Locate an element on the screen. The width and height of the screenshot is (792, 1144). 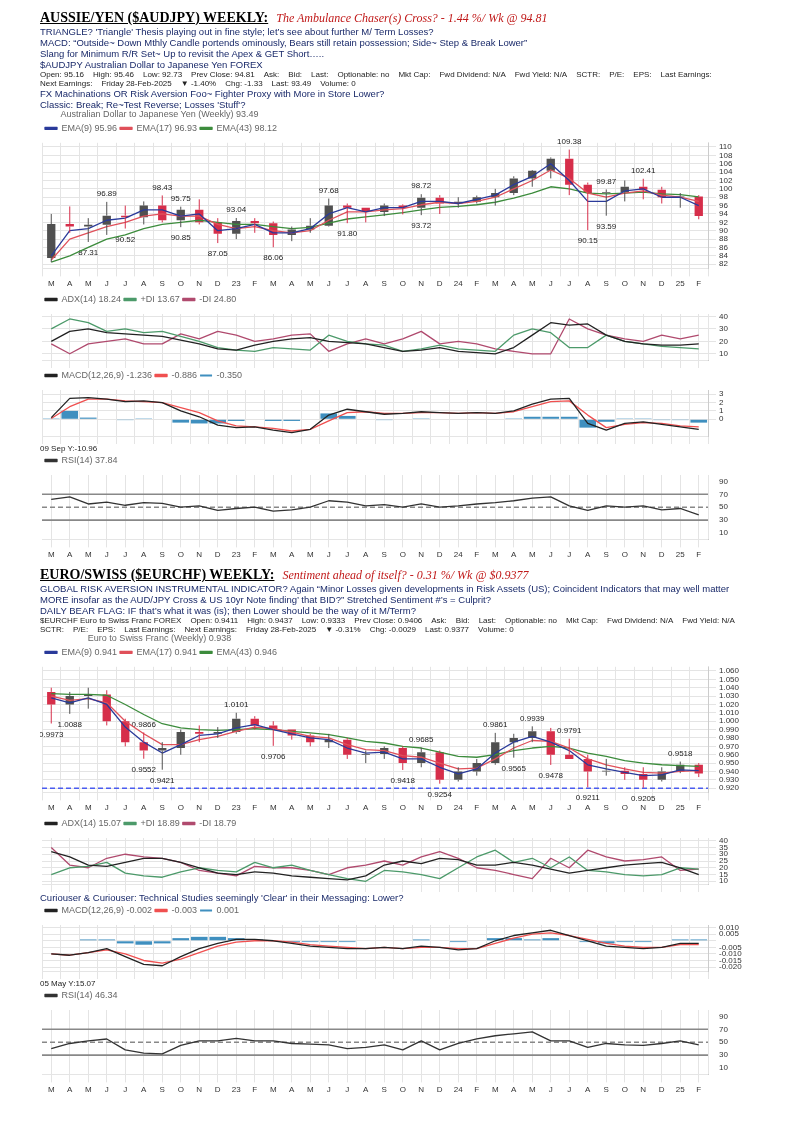
legend-label: EMA(43) 98.12 is located at coordinates (247, 127).